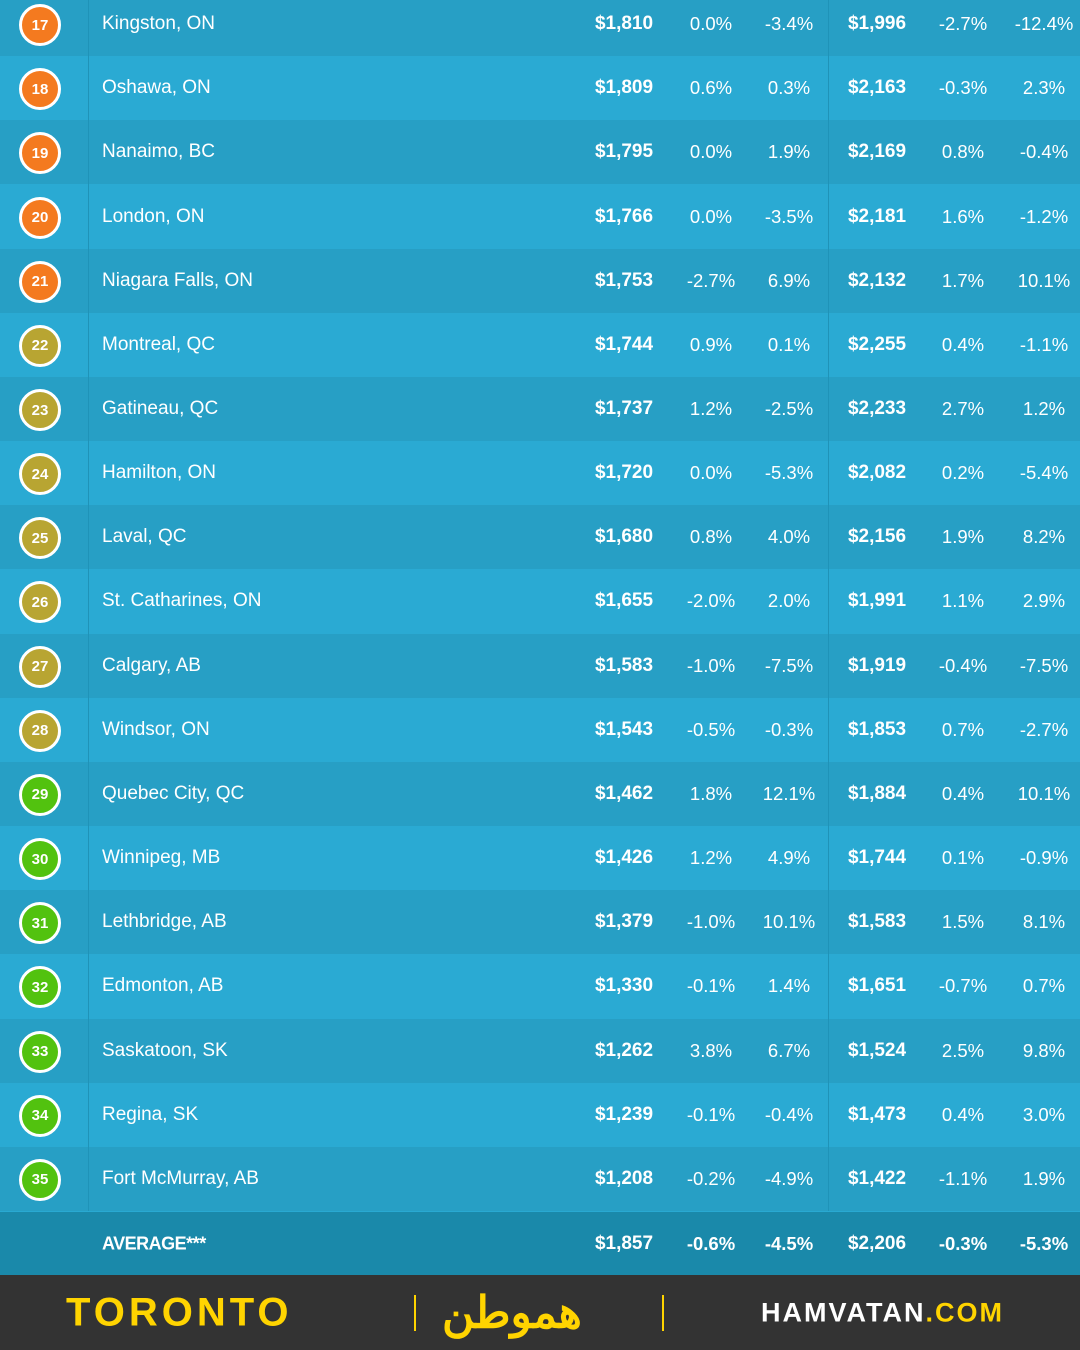 Image resolution: width=1080 pixels, height=1350 pixels. Describe the element at coordinates (711, 729) in the screenshot. I see `1br-monthly-change: -0.5%` at that location.